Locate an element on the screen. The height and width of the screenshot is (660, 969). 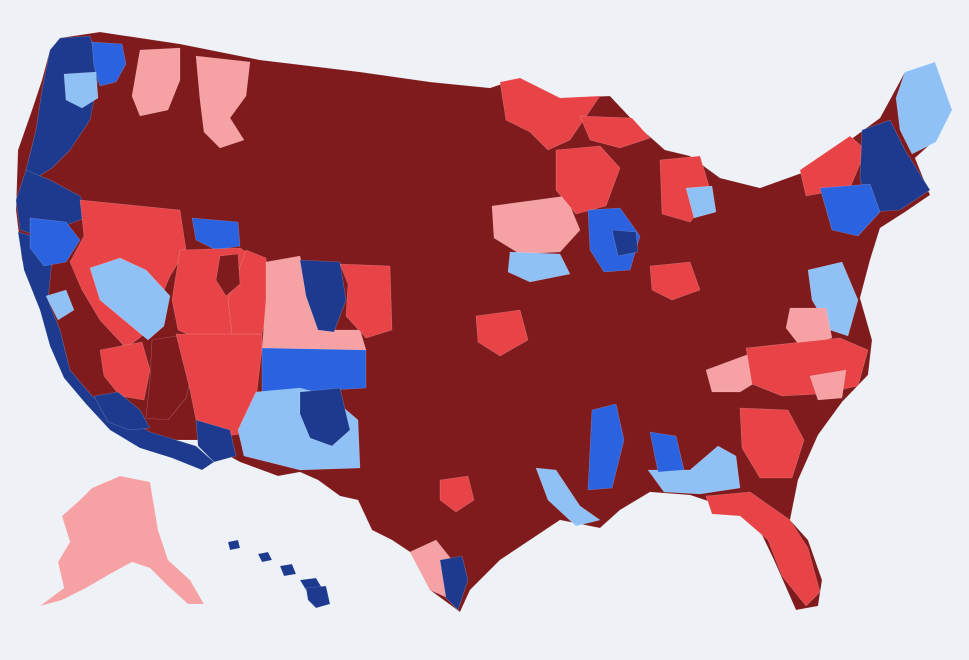
region-california-blue is located at coordinates (55, 242).